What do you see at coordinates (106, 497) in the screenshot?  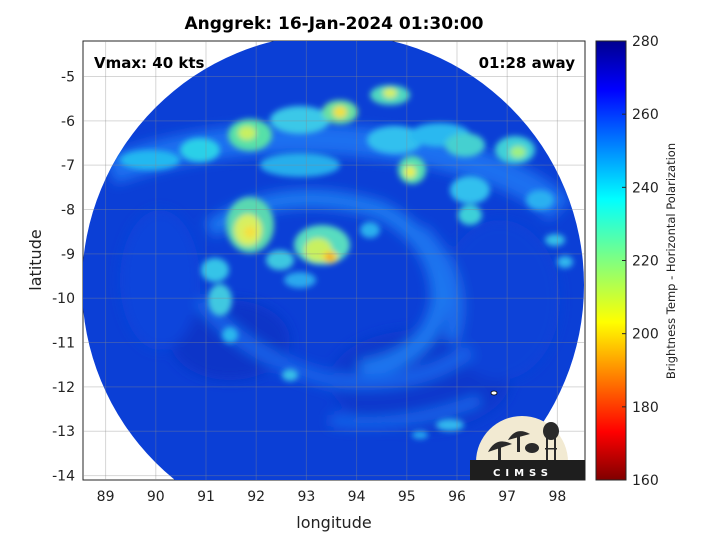 I see `x-tick-label: 89` at bounding box center [106, 497].